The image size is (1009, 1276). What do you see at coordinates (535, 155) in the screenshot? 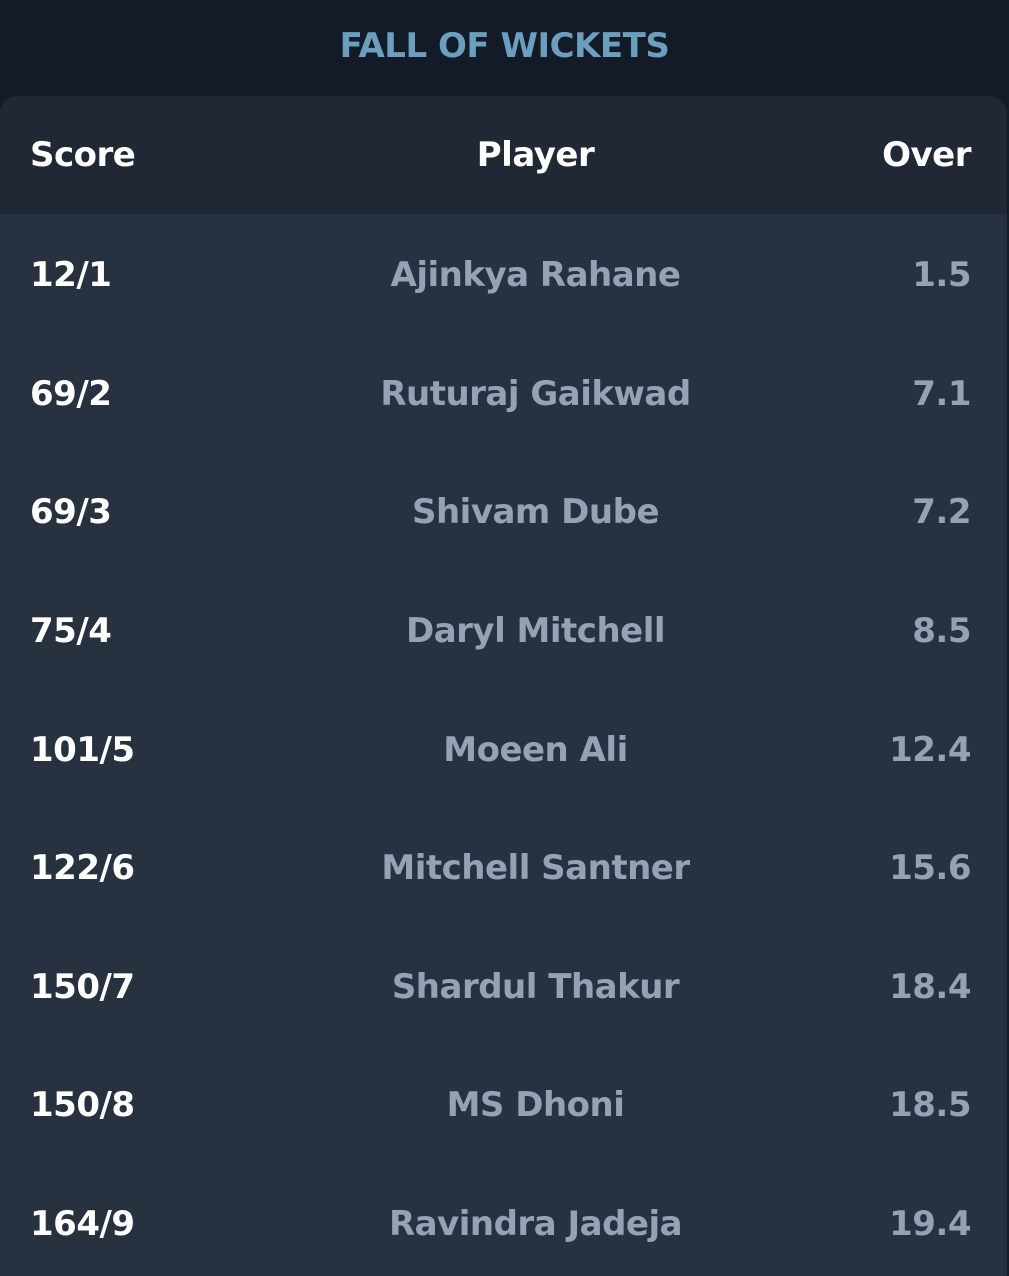
I see `column-header-player: Player` at bounding box center [535, 155].